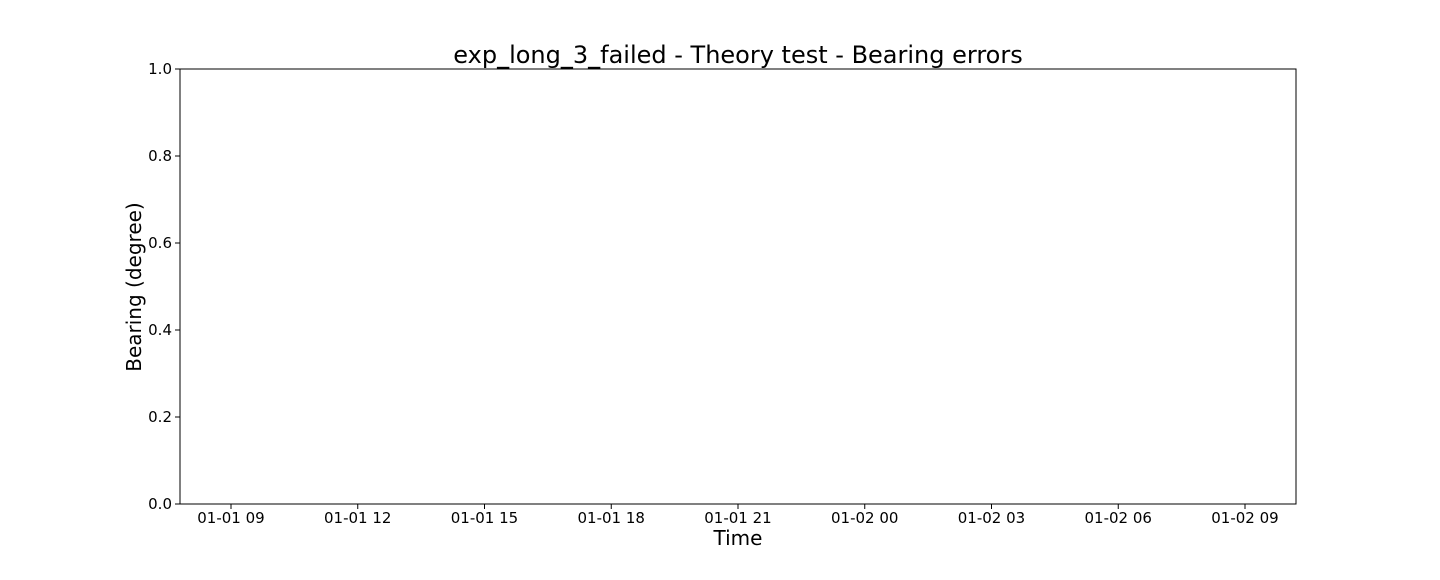 This screenshot has height=580, width=1440. Describe the element at coordinates (160, 69) in the screenshot. I see `y-tick-label: 1.0` at that location.